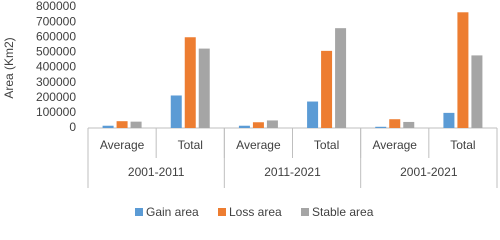  What do you see at coordinates (56, 21) in the screenshot?
I see `y-tick-label: 700000` at bounding box center [56, 21].